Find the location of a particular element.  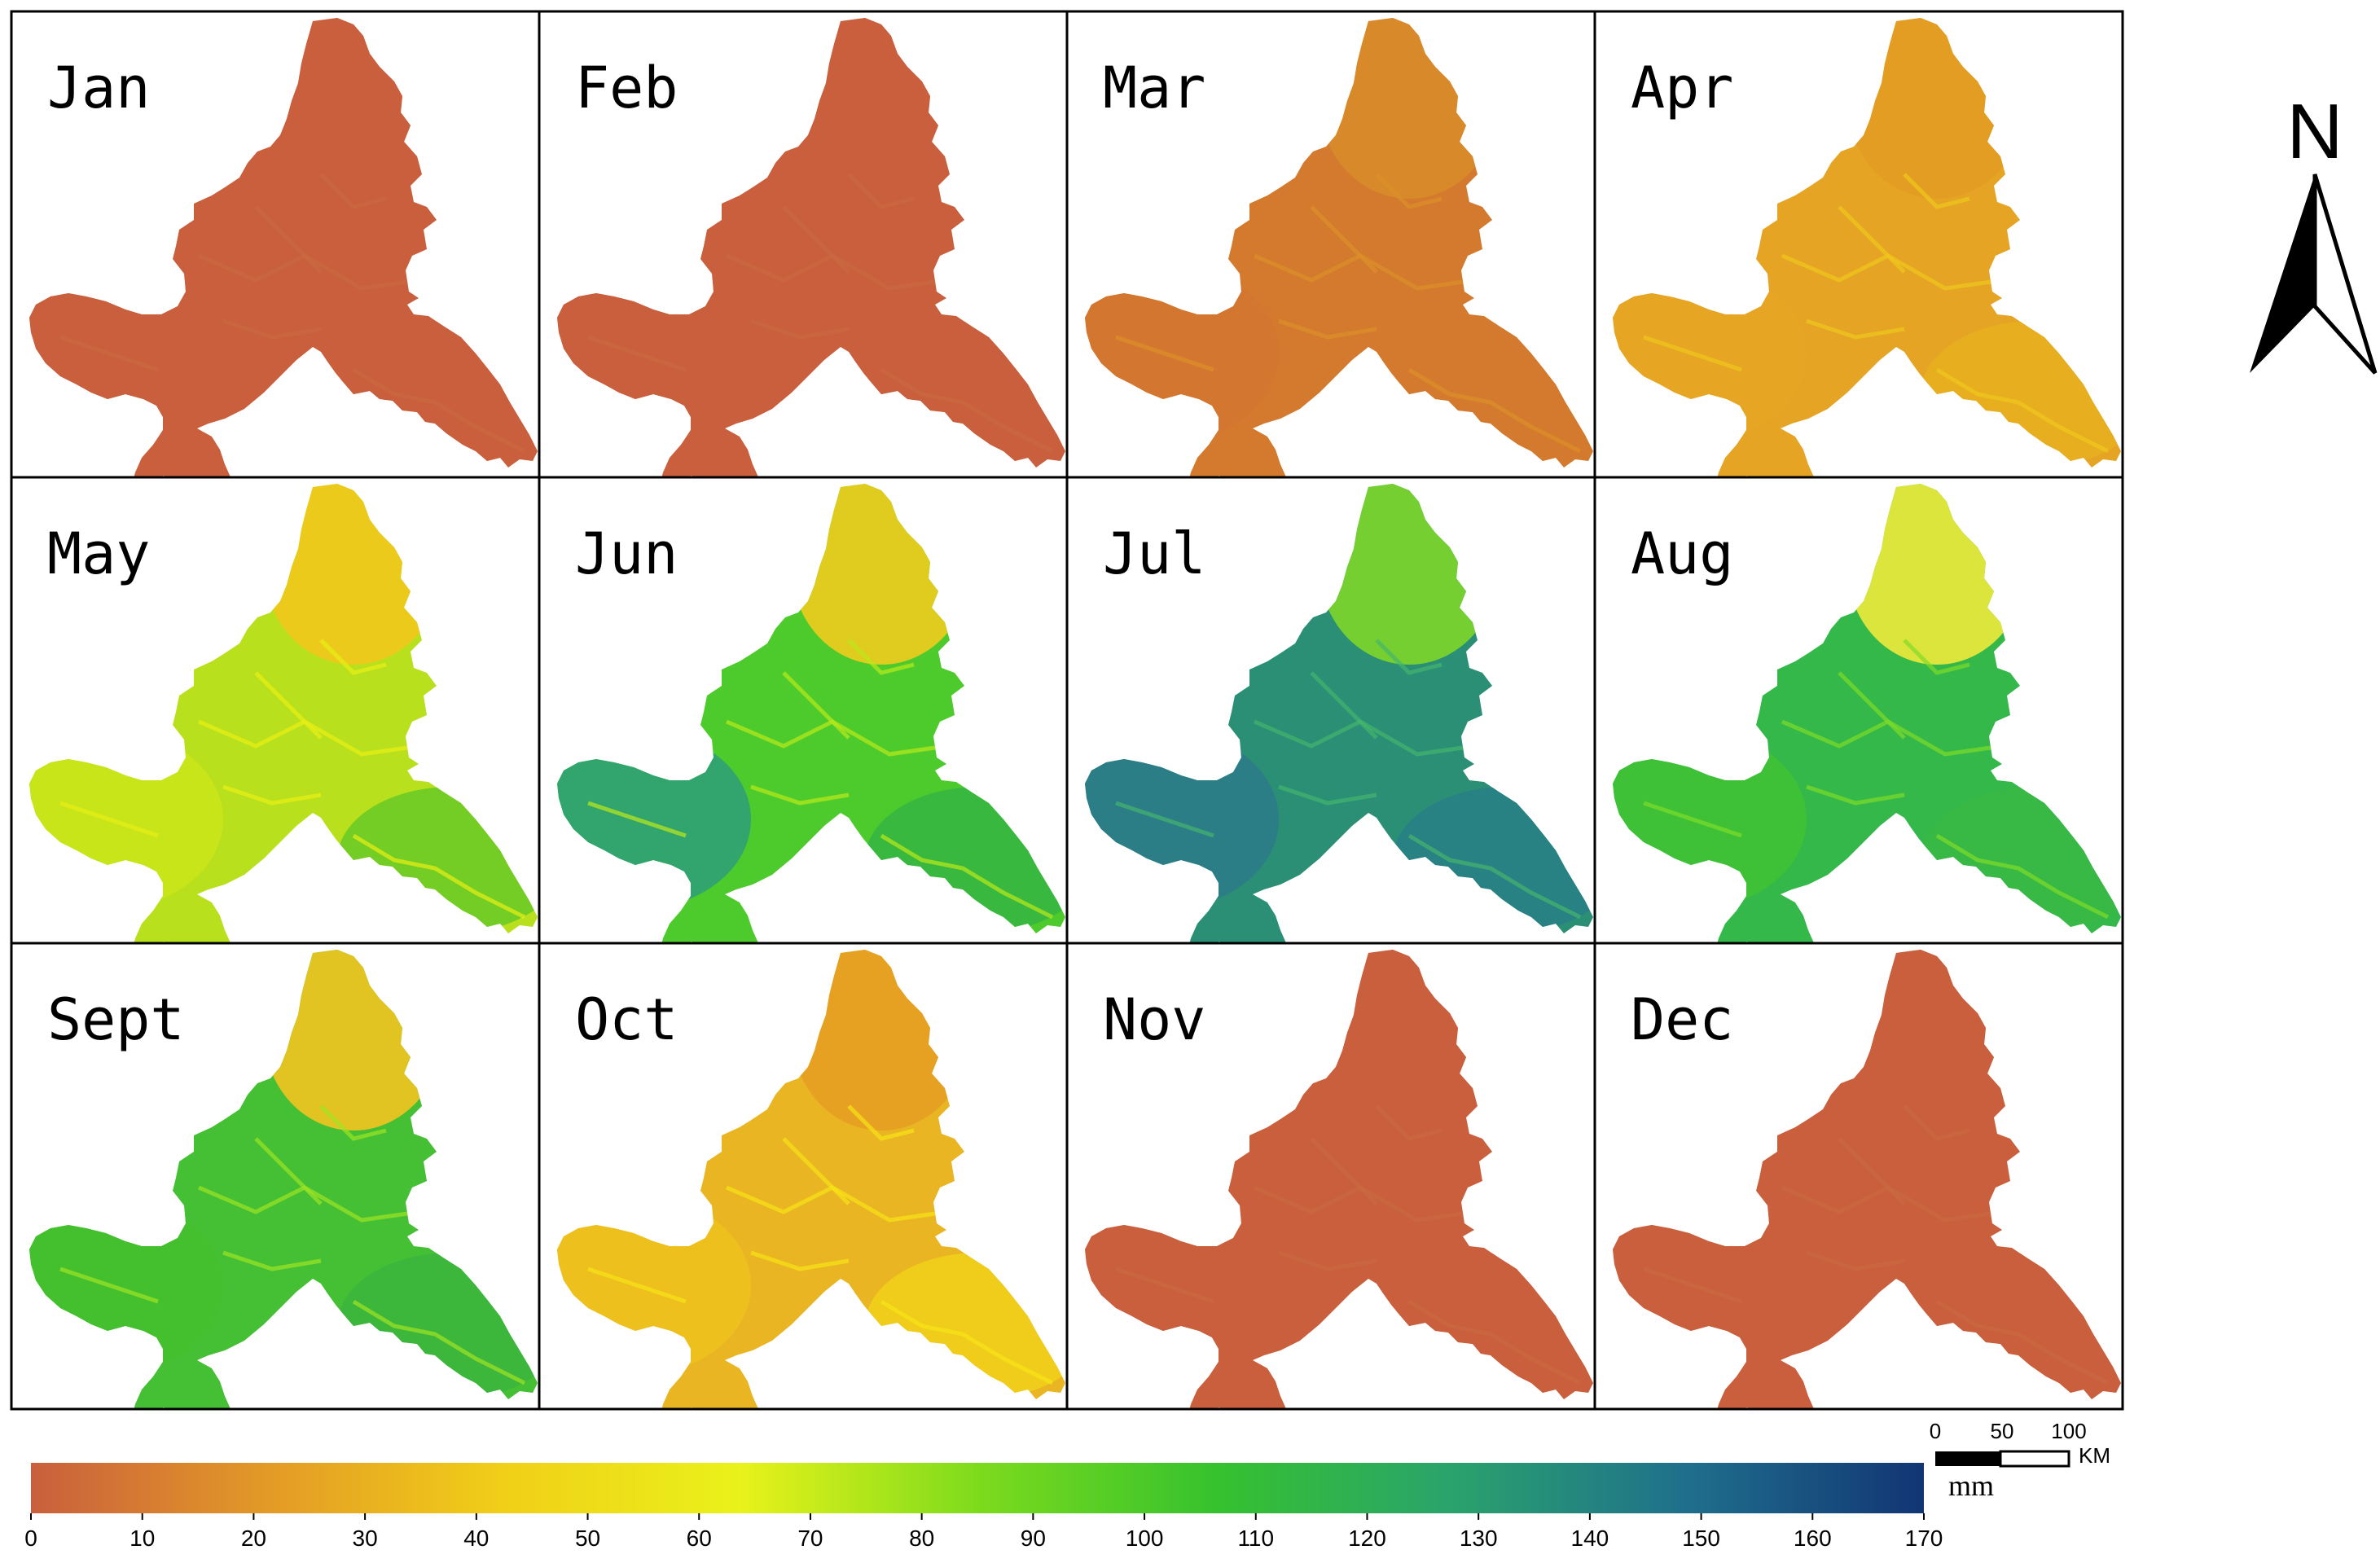

panel-sept: Sept is located at coordinates (276, 1177).